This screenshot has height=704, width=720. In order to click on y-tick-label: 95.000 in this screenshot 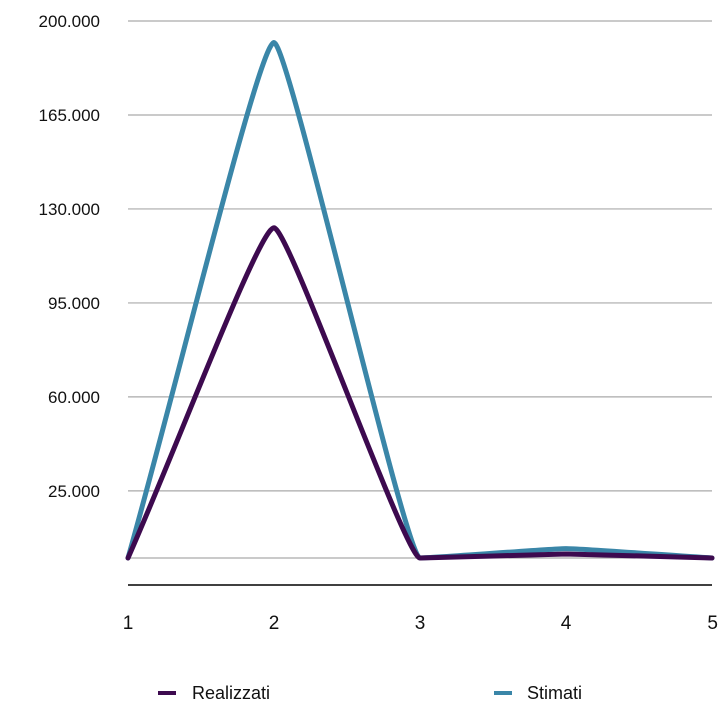, I will do `click(74, 303)`.